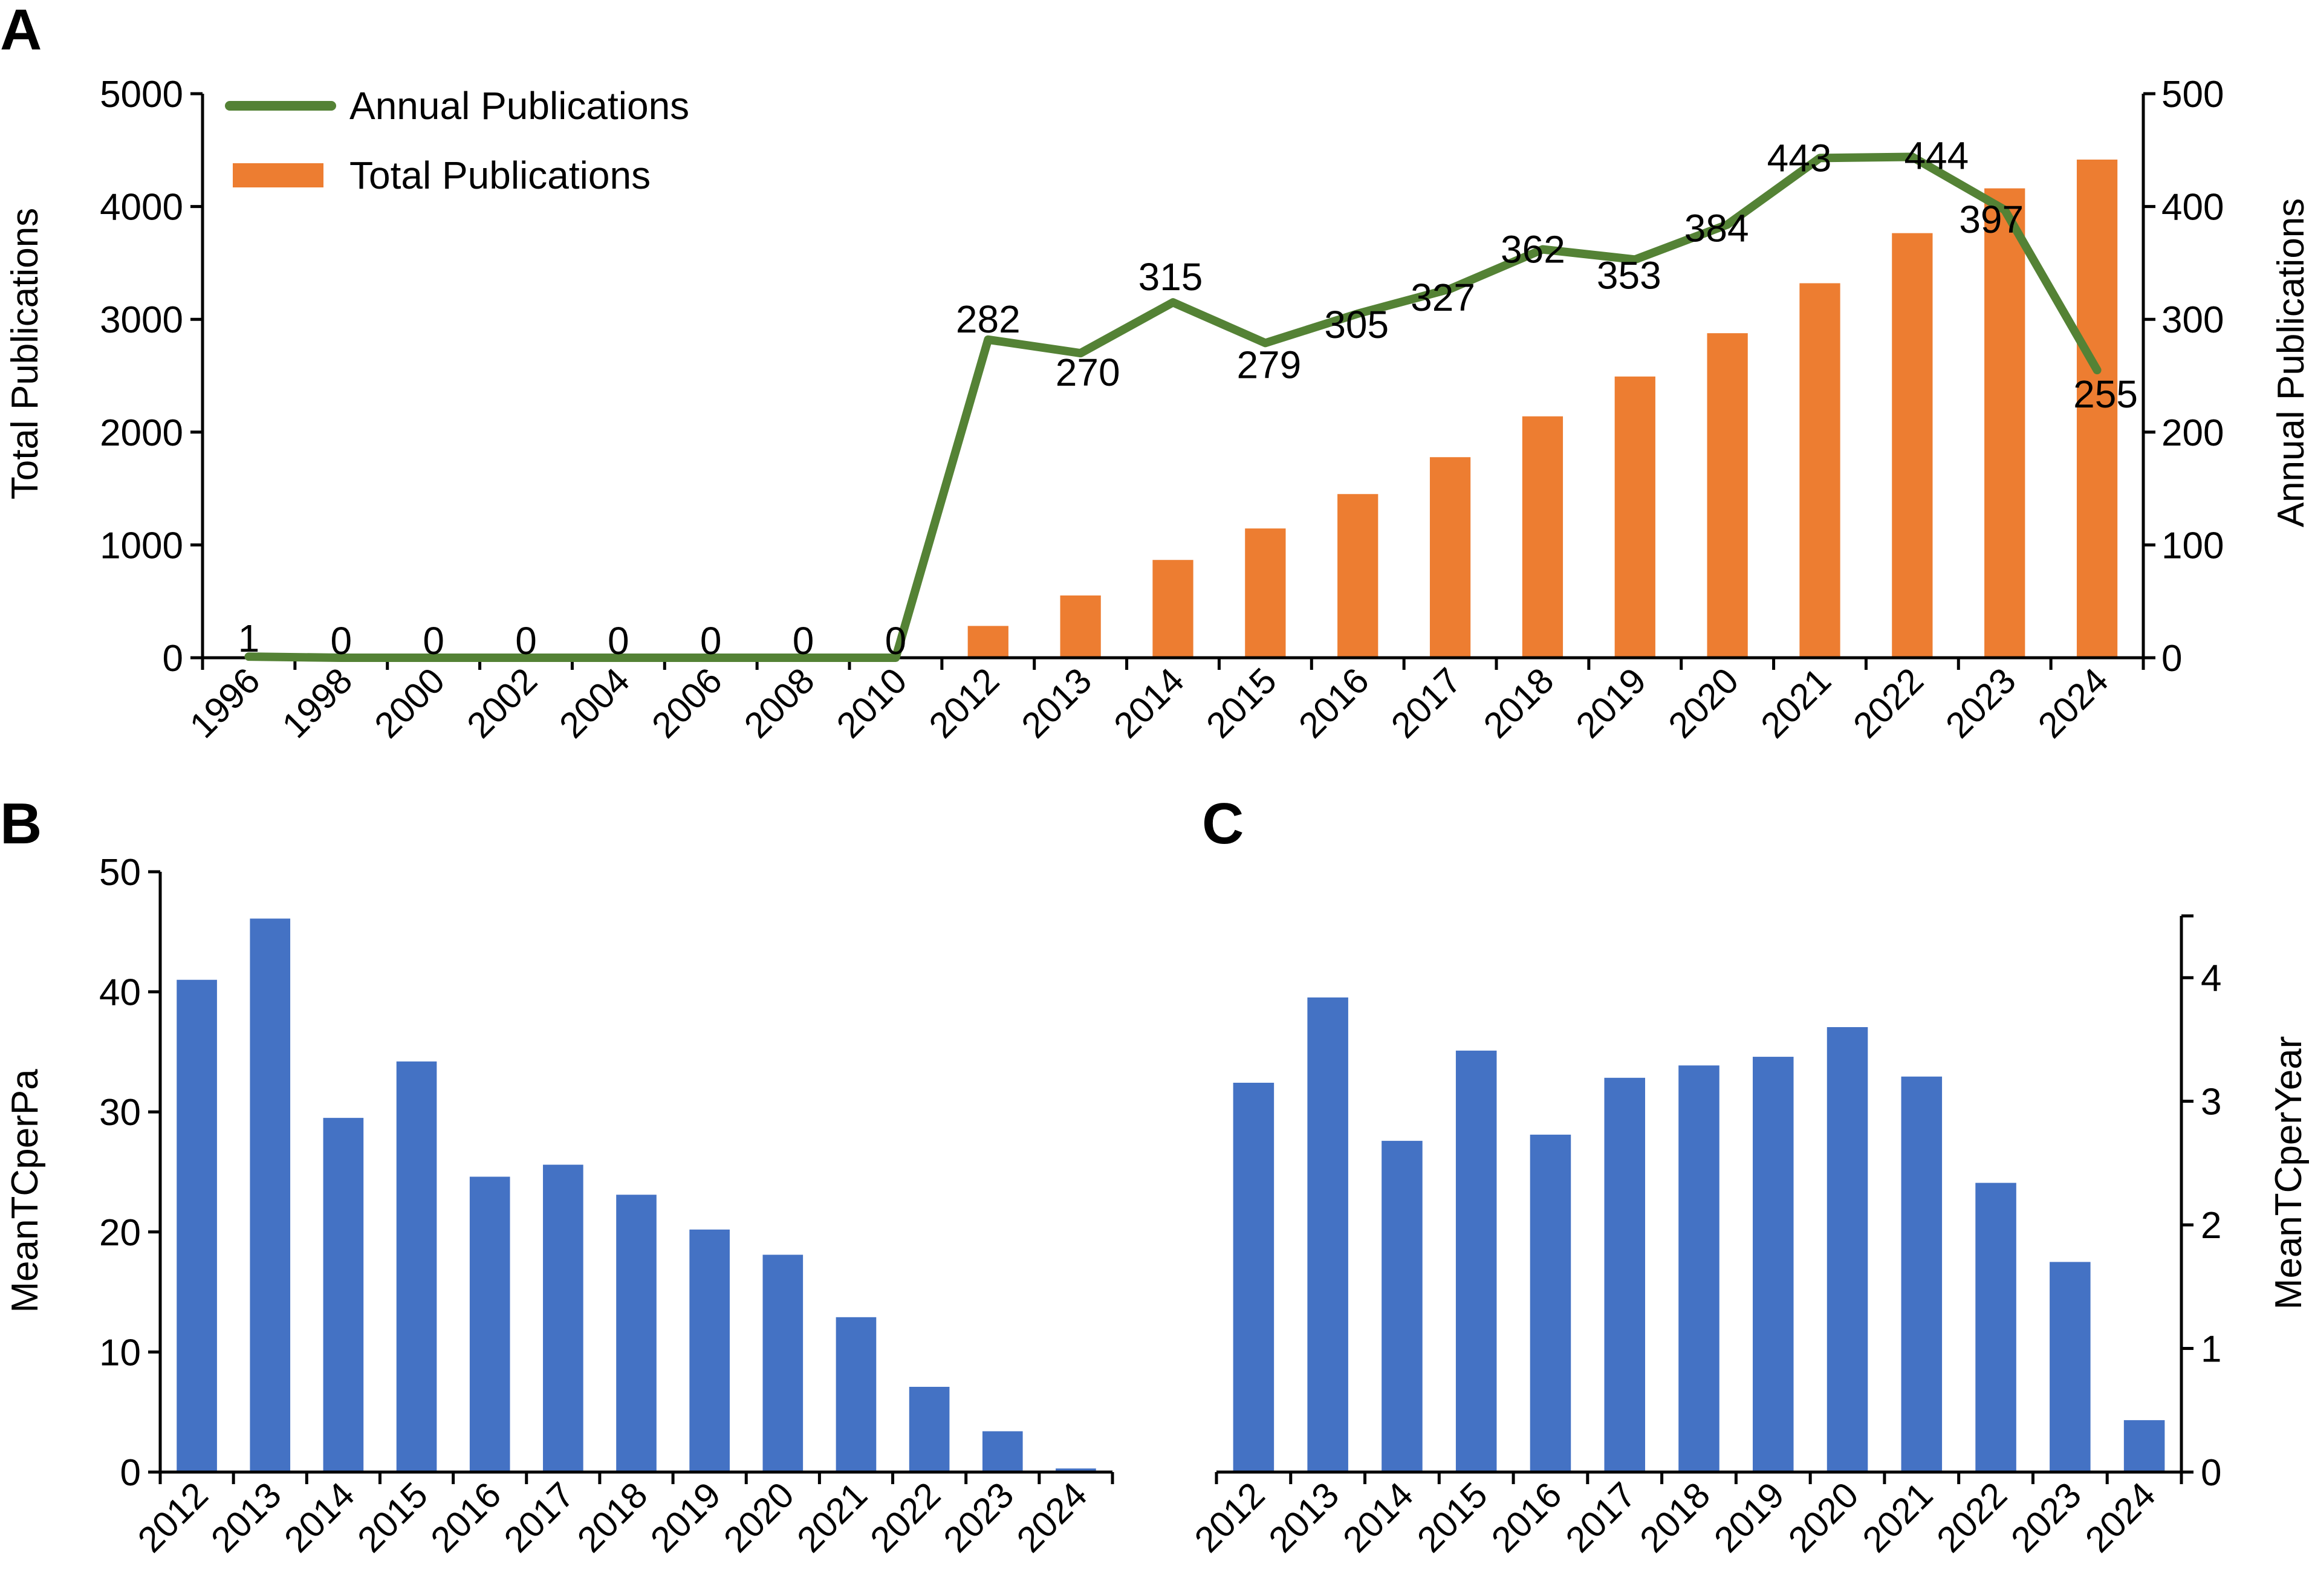 Image resolution: width=2312 pixels, height=1596 pixels. What do you see at coordinates (130, 1473) in the screenshot?
I see `b-y-tick-label: 0` at bounding box center [130, 1473].